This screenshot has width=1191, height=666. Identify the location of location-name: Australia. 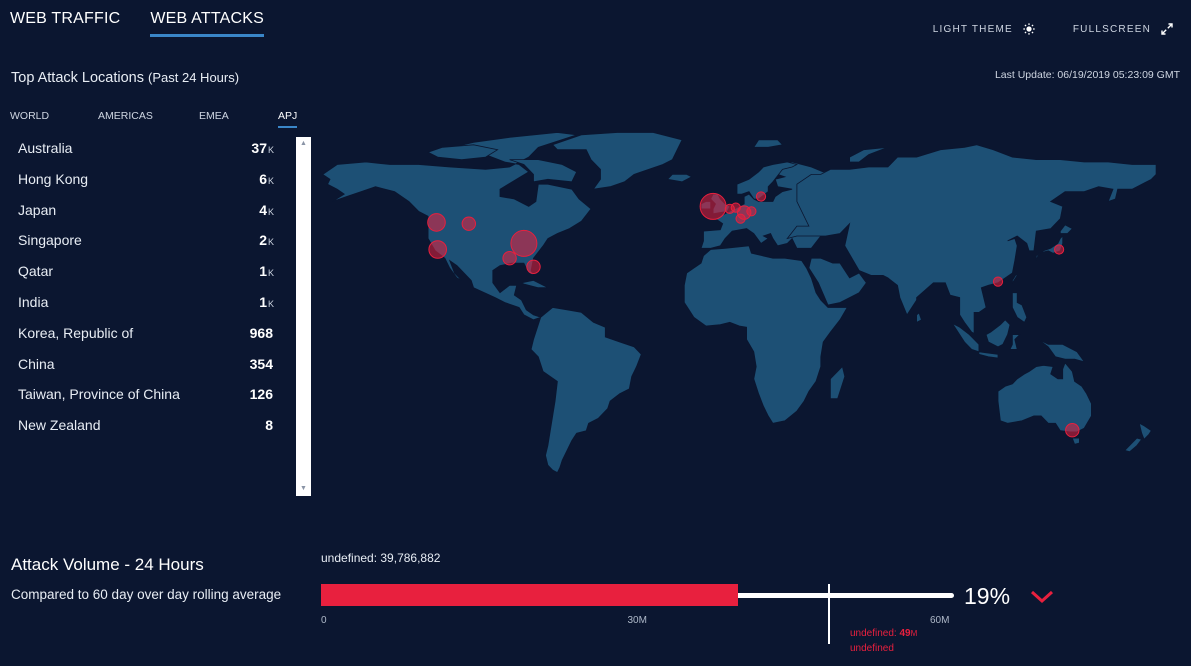
(45, 148).